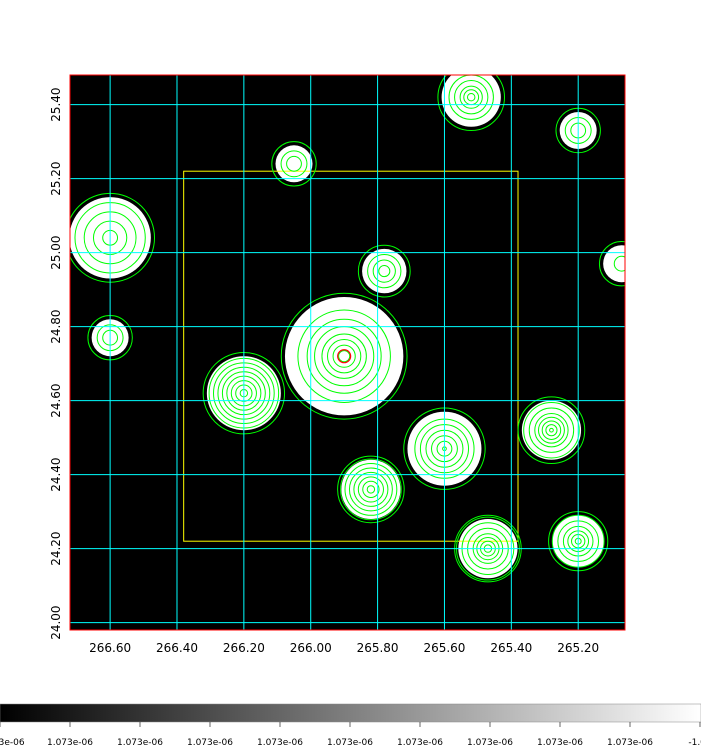 The image size is (701, 748). What do you see at coordinates (56, 252) in the screenshot?
I see `y-tick-label: 25.00` at bounding box center [56, 252].